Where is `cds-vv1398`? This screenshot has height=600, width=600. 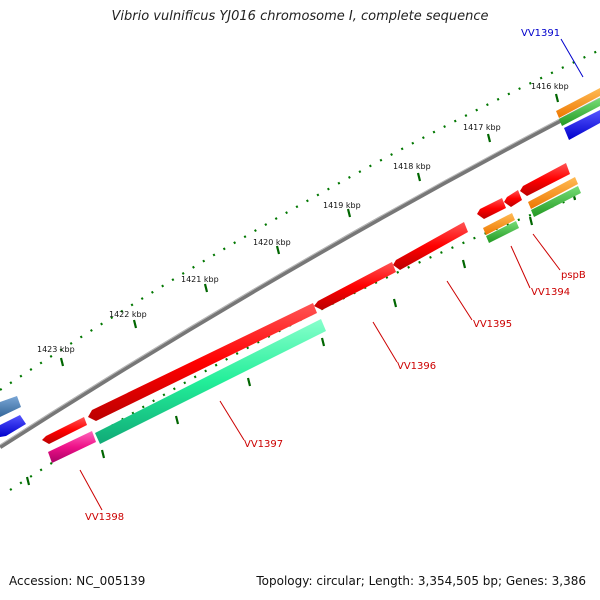
cds-vv1398 is located at coordinates (64, 430).